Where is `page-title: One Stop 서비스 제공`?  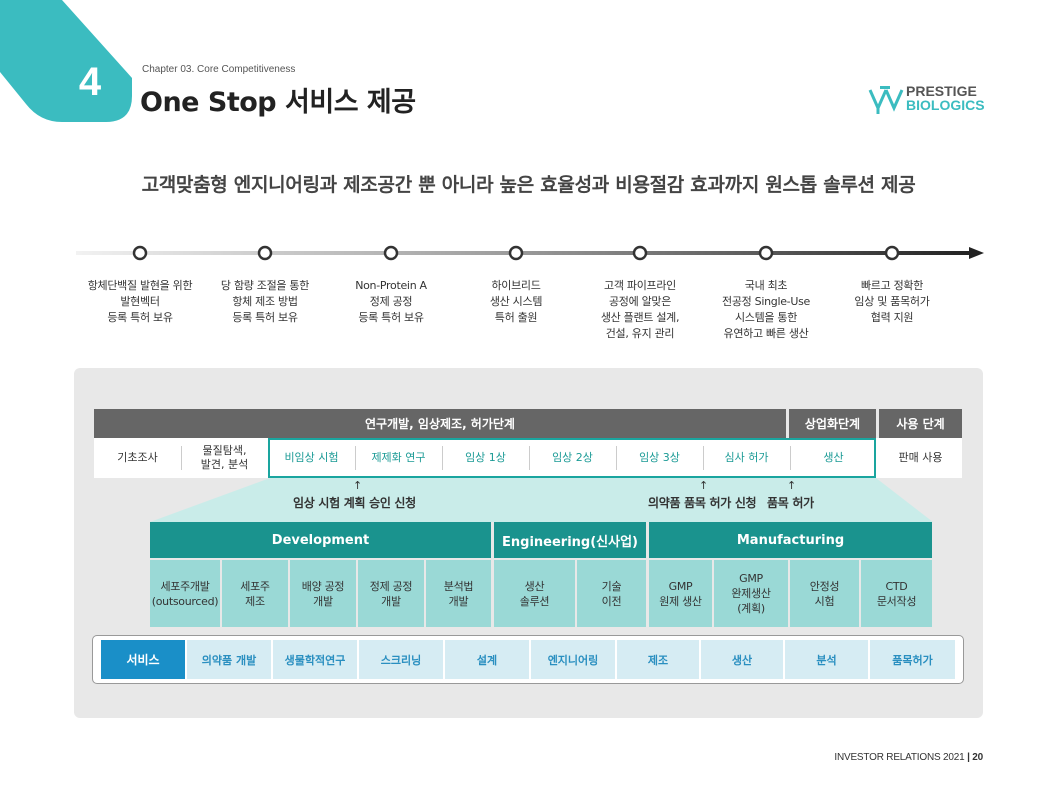
page-title: One Stop 서비스 제공 is located at coordinates (278, 102).